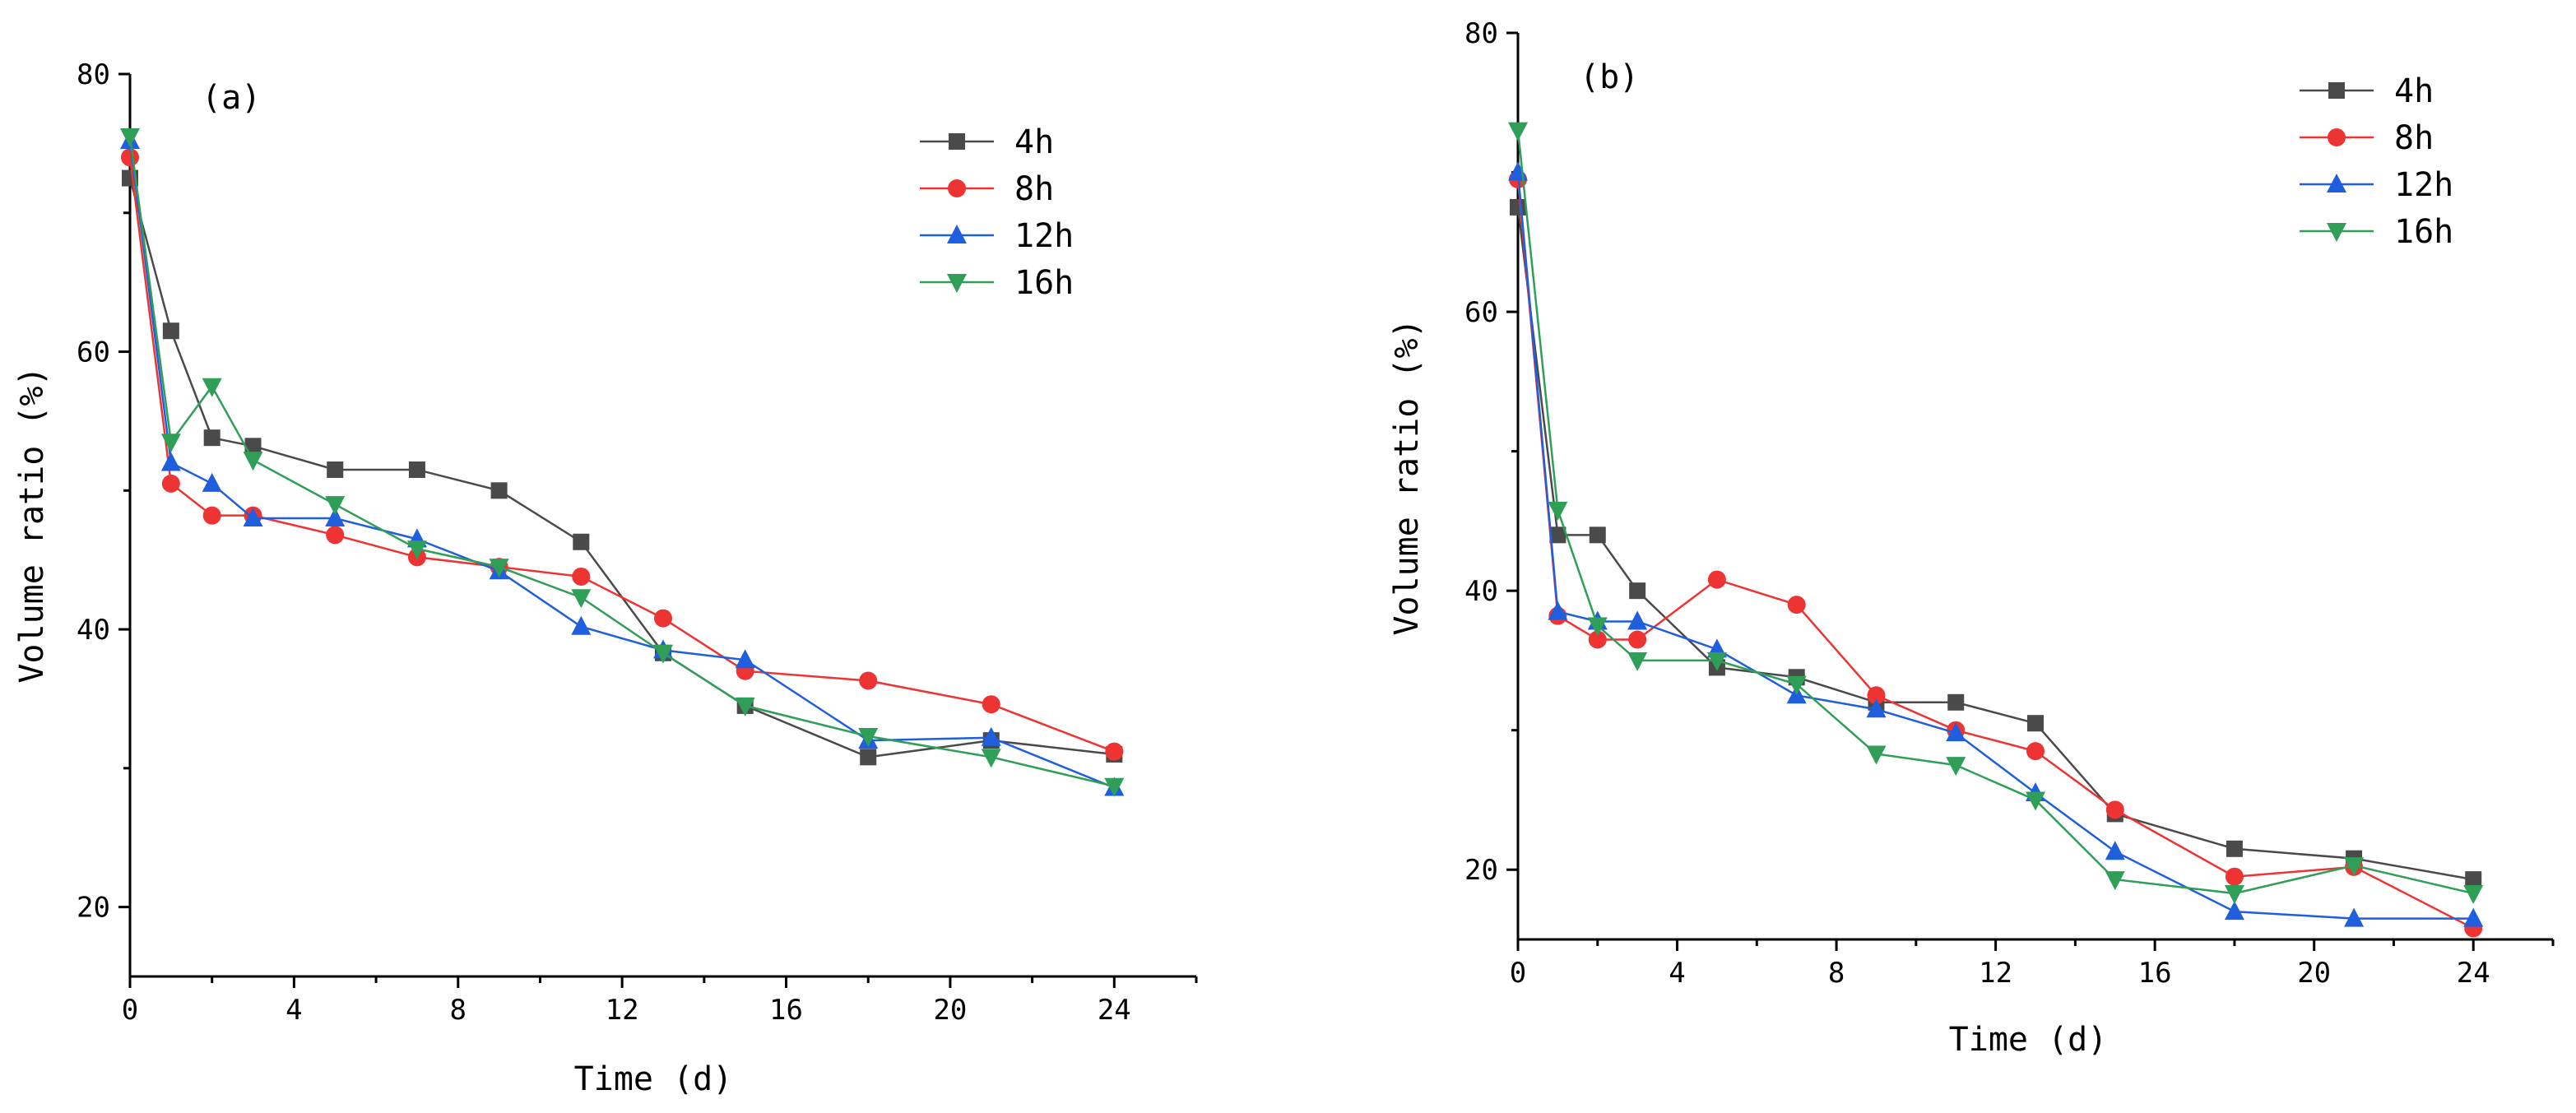  What do you see at coordinates (1481, 870) in the screenshot?
I see `y-tick-label: 20` at bounding box center [1481, 870].